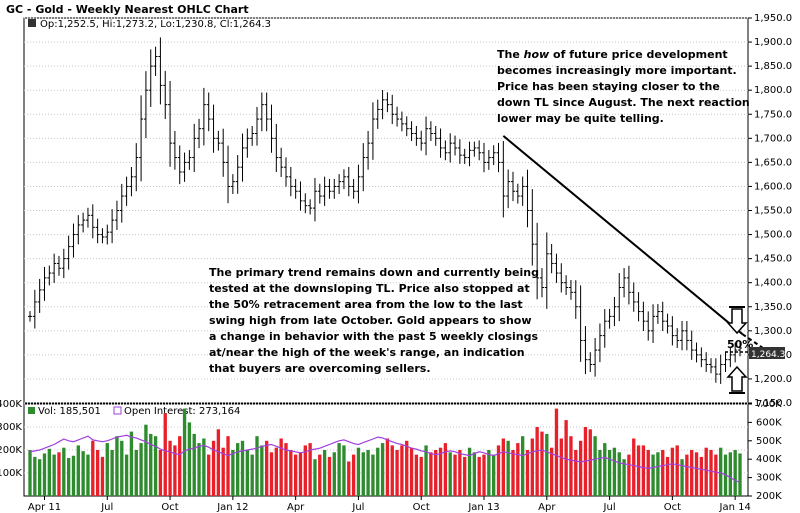  I want to click on top-note-line: becomes increasingly more important., so click(617, 70).